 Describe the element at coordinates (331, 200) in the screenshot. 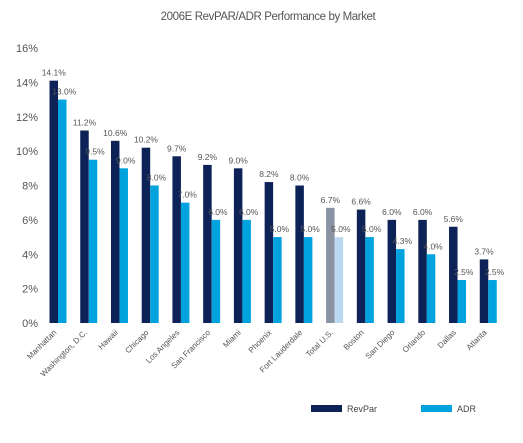

I see `data-label-revpar: 6.7%` at that location.